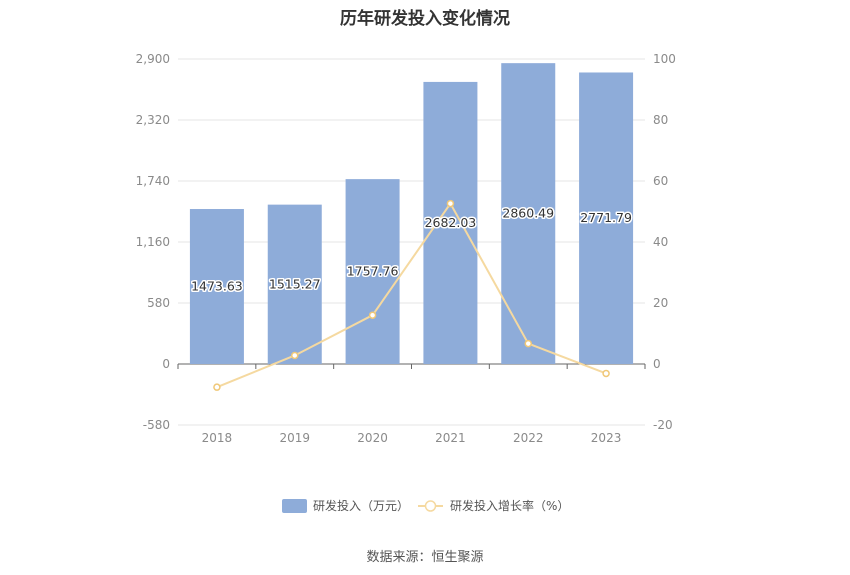 Image resolution: width=850 pixels, height=575 pixels. I want to click on x-tick-label: 2020, so click(372, 438).